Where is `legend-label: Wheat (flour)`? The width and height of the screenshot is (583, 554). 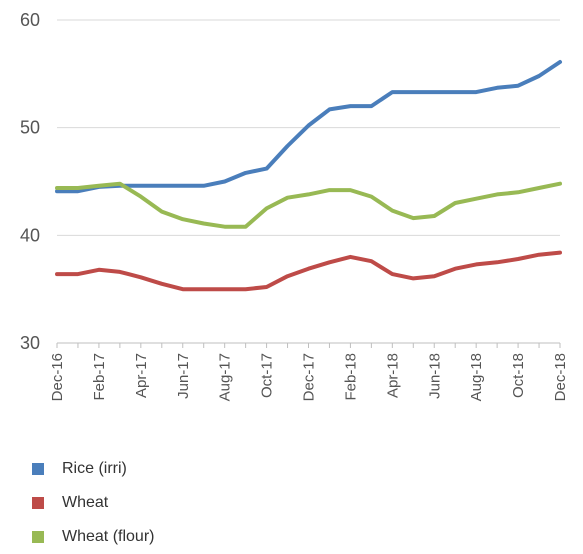
legend-label: Wheat (flour) is located at coordinates (108, 536).